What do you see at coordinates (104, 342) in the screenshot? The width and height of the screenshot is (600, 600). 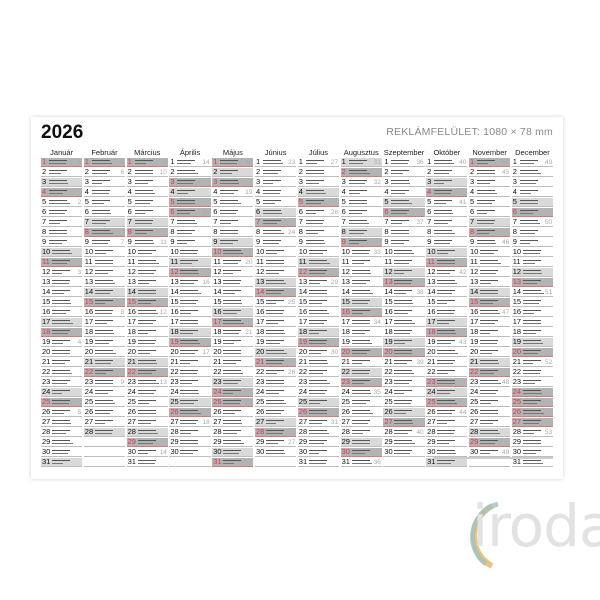 I see `day-row: 19` at bounding box center [104, 342].